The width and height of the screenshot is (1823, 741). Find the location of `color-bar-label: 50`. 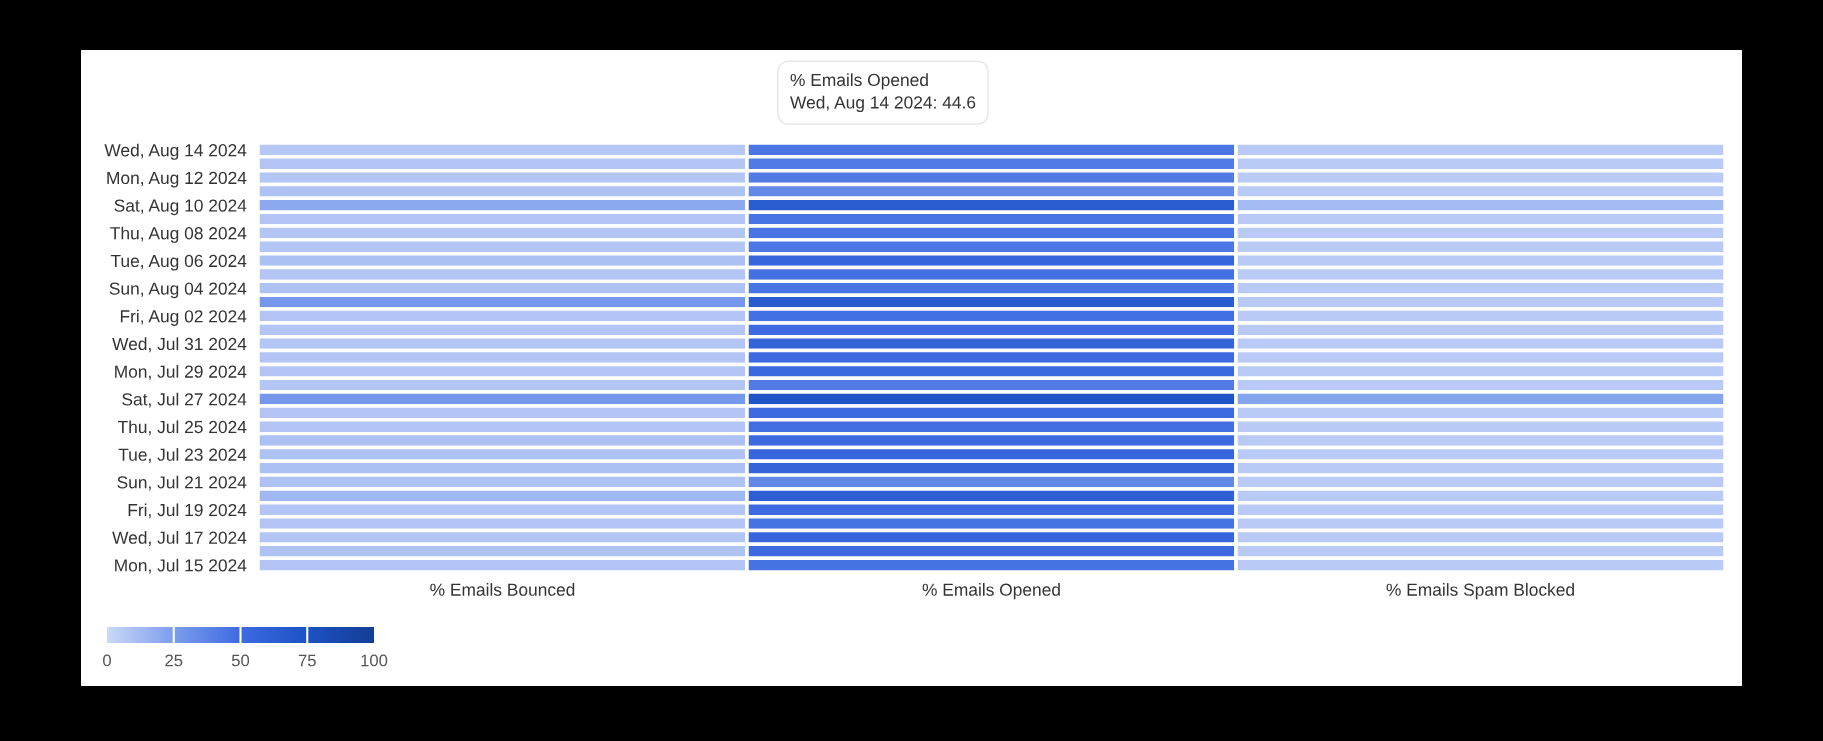

color-bar-label: 50 is located at coordinates (240, 660).